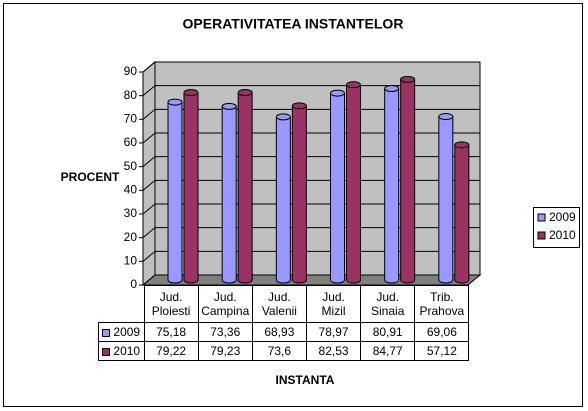 The image size is (588, 411). What do you see at coordinates (171, 351) in the screenshot?
I see `value-cell: 79,22` at bounding box center [171, 351].